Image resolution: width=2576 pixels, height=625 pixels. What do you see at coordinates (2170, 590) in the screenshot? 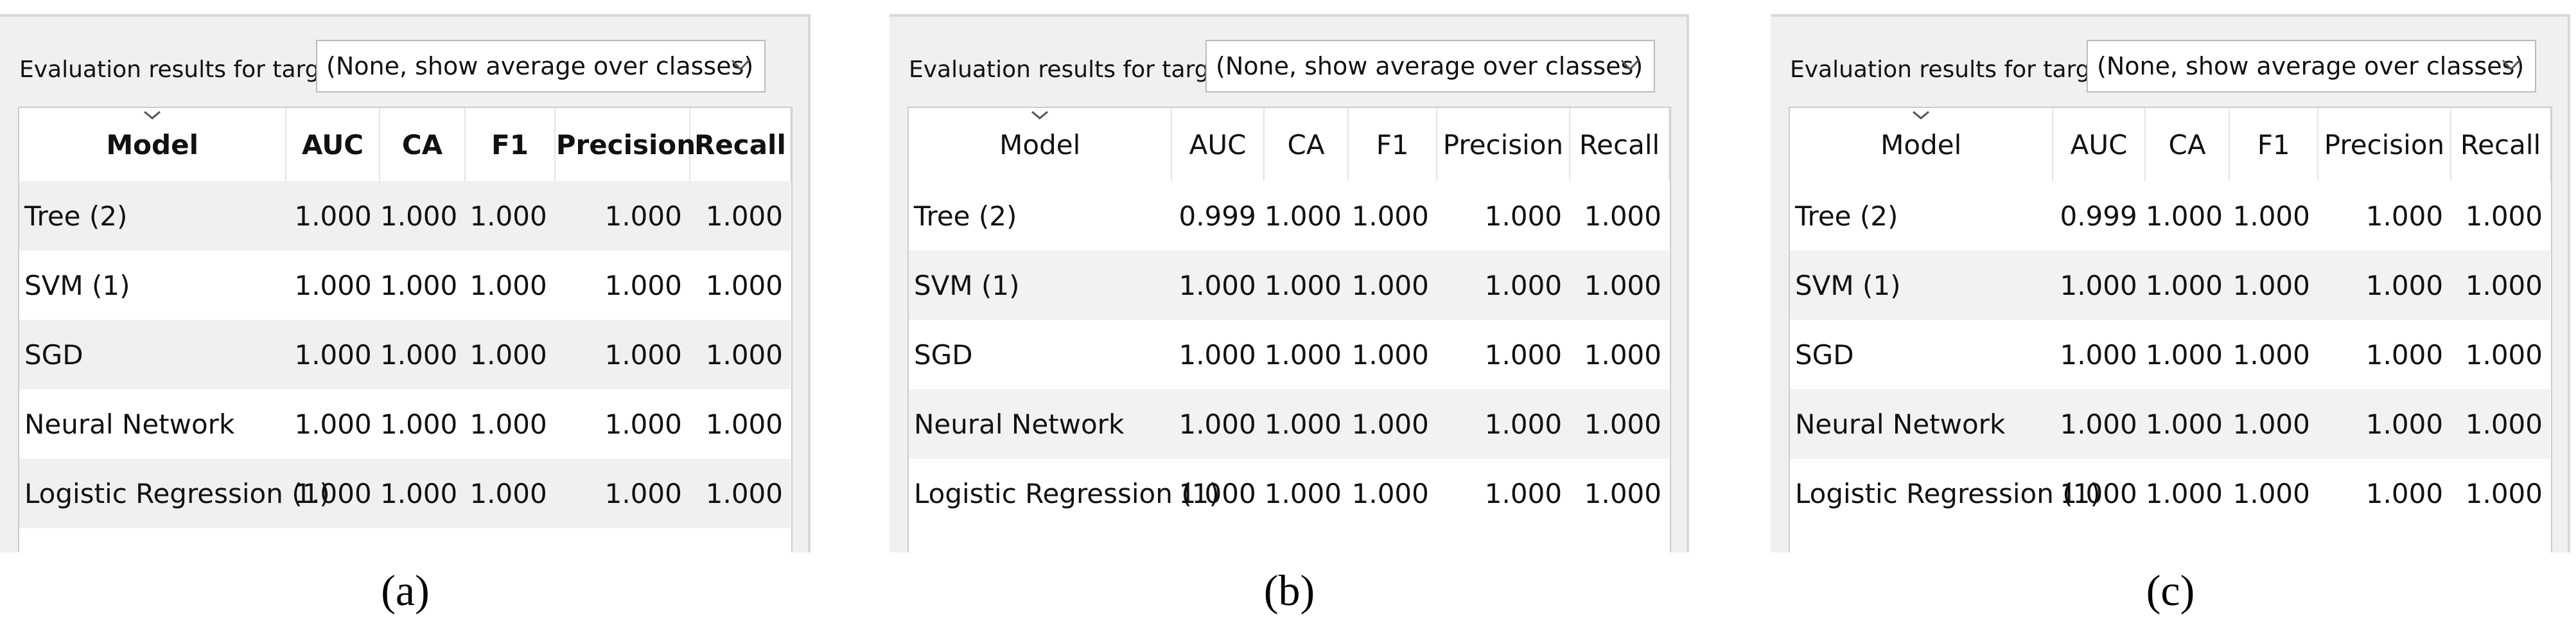
I see `panel-caption: (c)` at bounding box center [2170, 590].